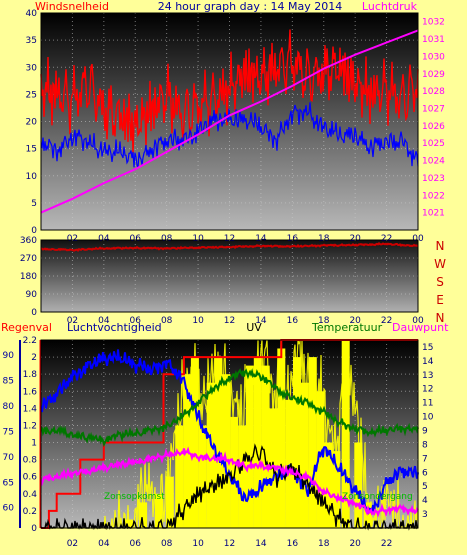 This screenshot has width=467, height=555. Describe the element at coordinates (428, 418) in the screenshot. I see `temperature-y-tick-label: 10` at that location.